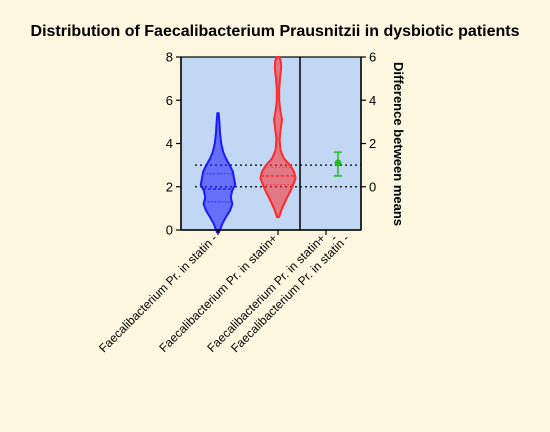  Describe the element at coordinates (169, 230) in the screenshot. I see `left-tick-label-0: 0` at that location.